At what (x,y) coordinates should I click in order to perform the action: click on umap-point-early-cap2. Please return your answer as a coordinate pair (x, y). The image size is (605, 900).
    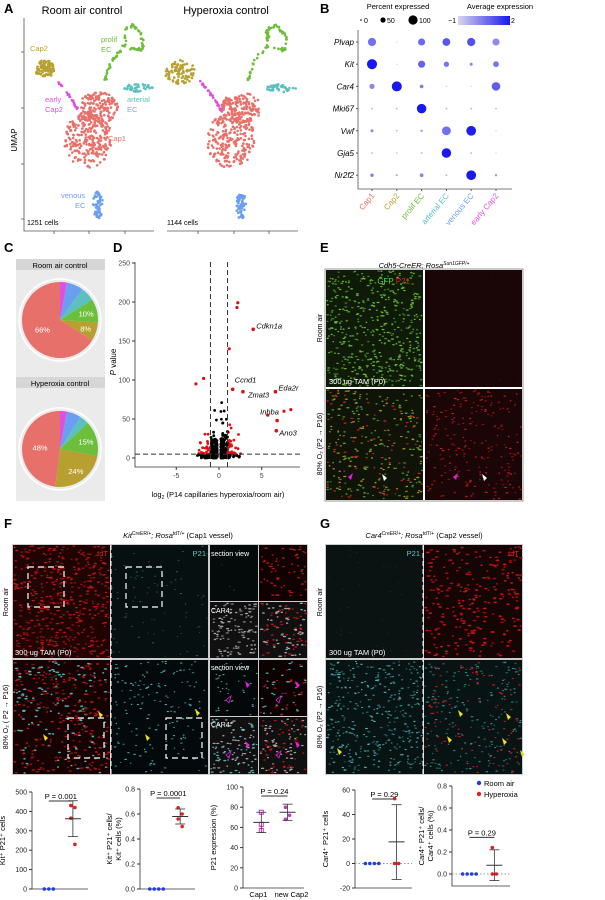
    Looking at the image, I should click on (77, 108).